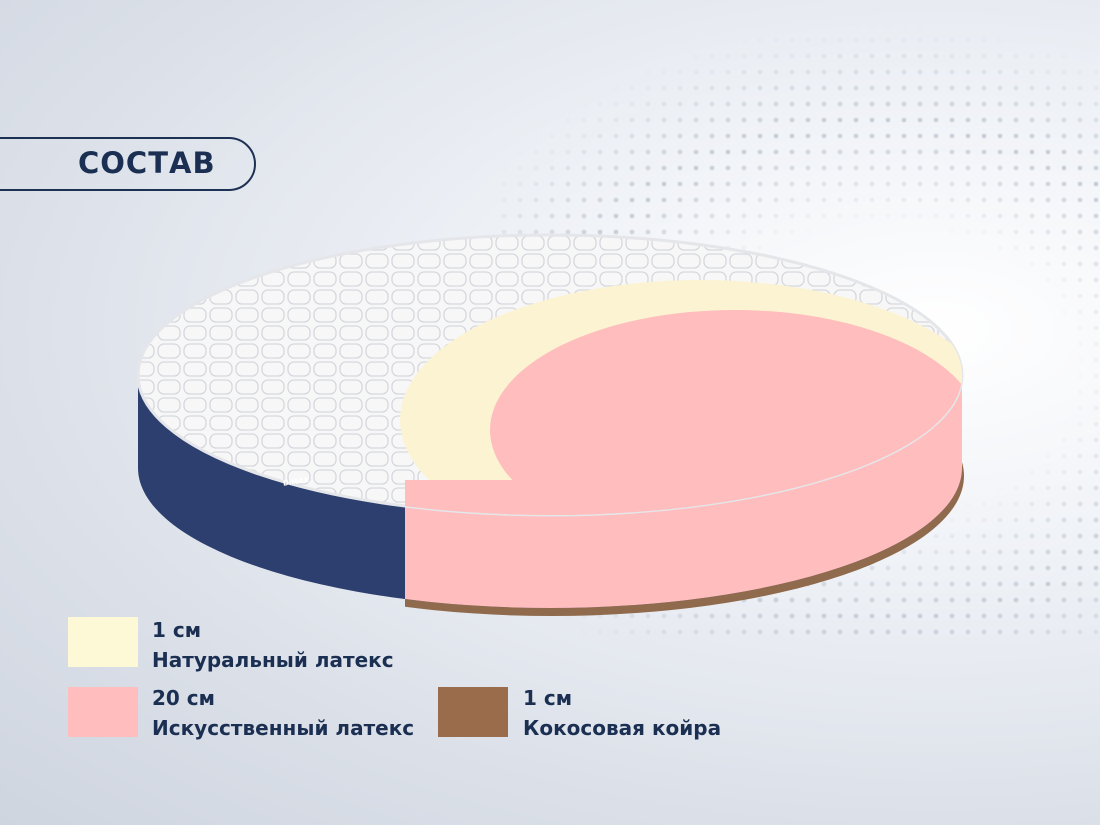 Image resolution: width=1100 pixels, height=825 pixels. What do you see at coordinates (147, 163) in the screenshot?
I see `title: СОСТАВ` at bounding box center [147, 163].